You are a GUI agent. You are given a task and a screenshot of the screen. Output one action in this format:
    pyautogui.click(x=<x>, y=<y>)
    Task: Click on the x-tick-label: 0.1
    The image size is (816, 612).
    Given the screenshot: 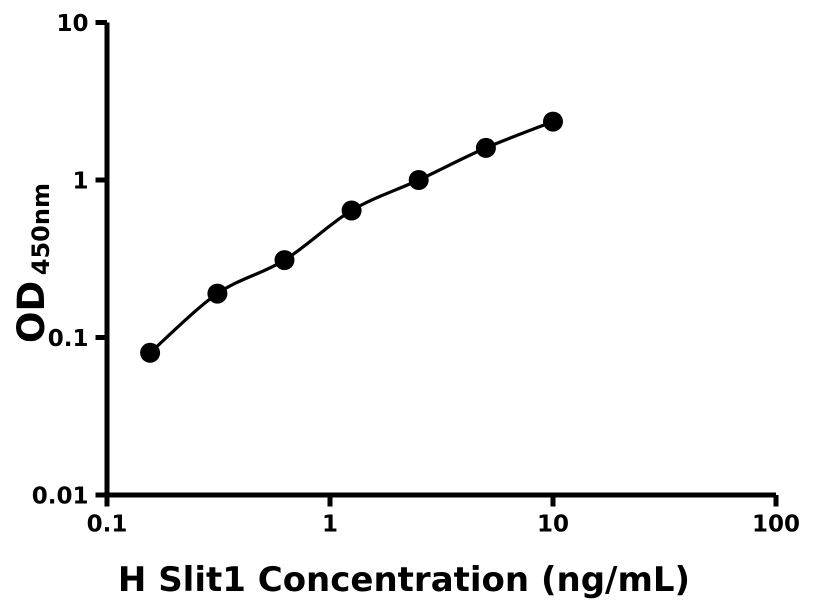 What is the action you would take?
    pyautogui.click(x=107, y=525)
    